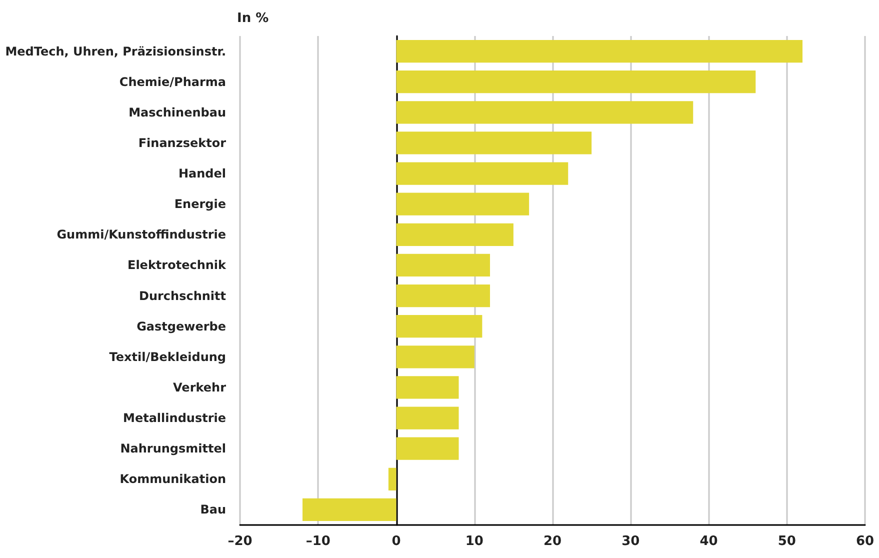 The image size is (879, 558). Describe the element at coordinates (213, 509) in the screenshot. I see `y-tick-label: Bau` at that location.